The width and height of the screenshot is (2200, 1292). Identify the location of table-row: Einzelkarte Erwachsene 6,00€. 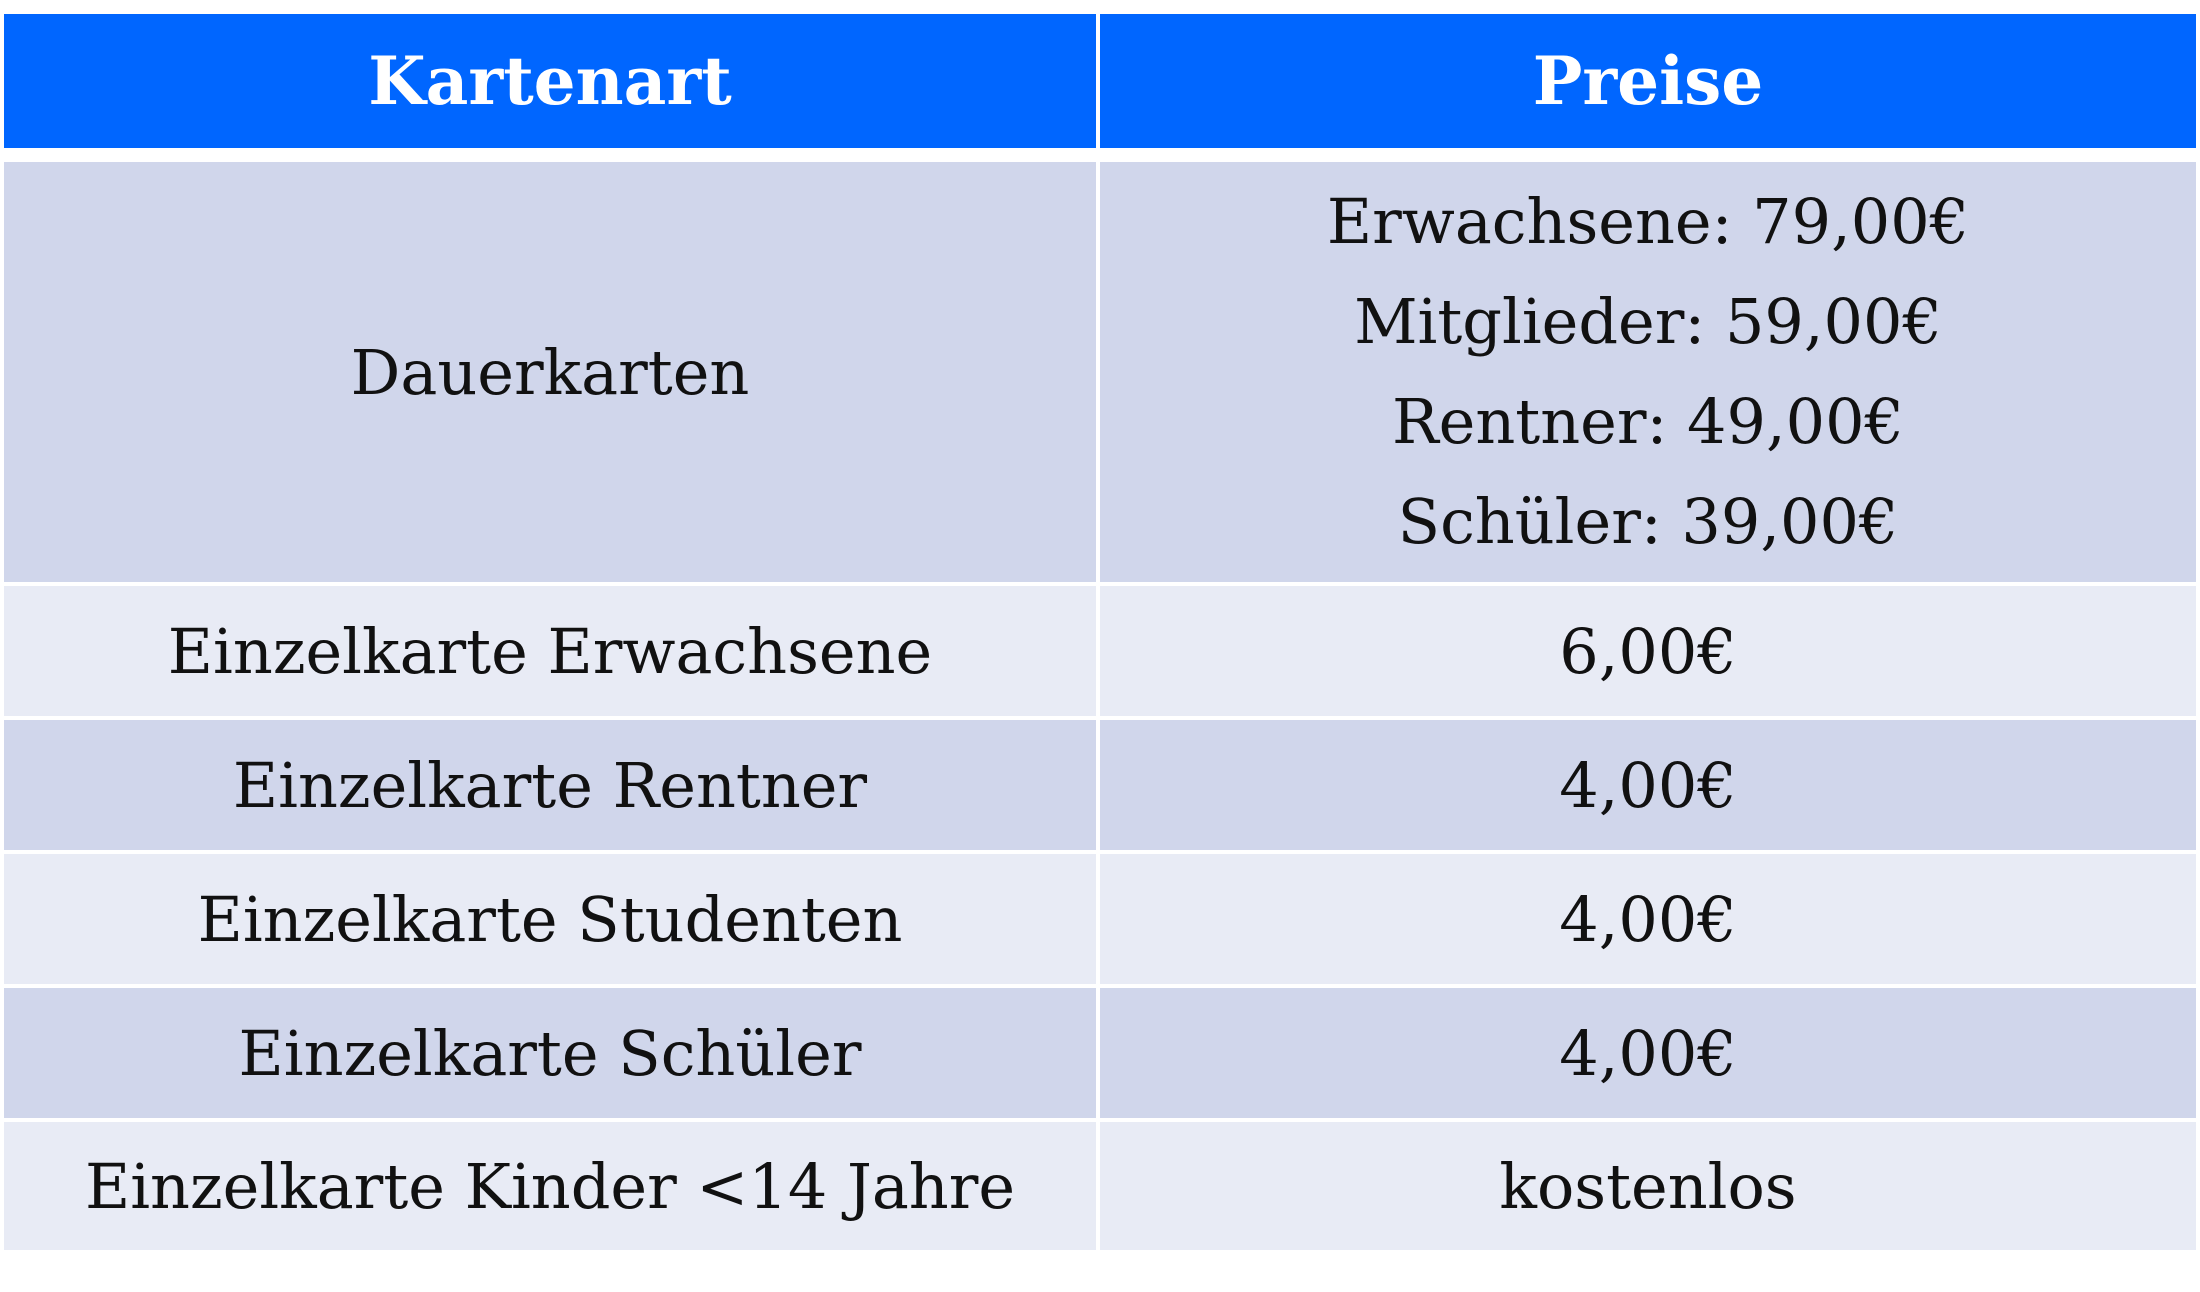
(1100, 653).